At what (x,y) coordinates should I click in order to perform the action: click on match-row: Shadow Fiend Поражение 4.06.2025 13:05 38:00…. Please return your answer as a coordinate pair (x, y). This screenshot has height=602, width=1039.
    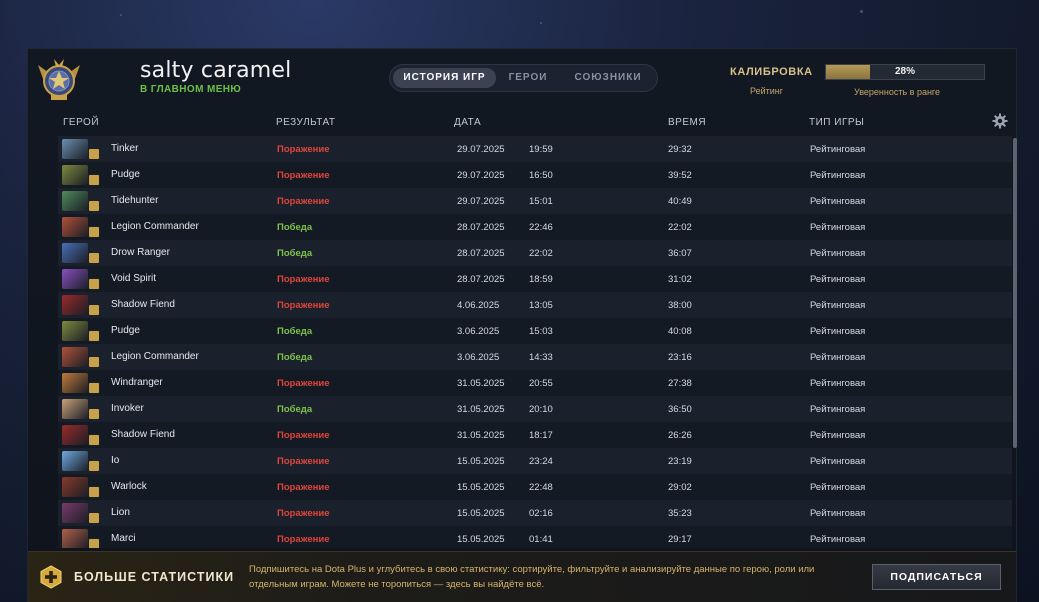
    Looking at the image, I should click on (535, 305).